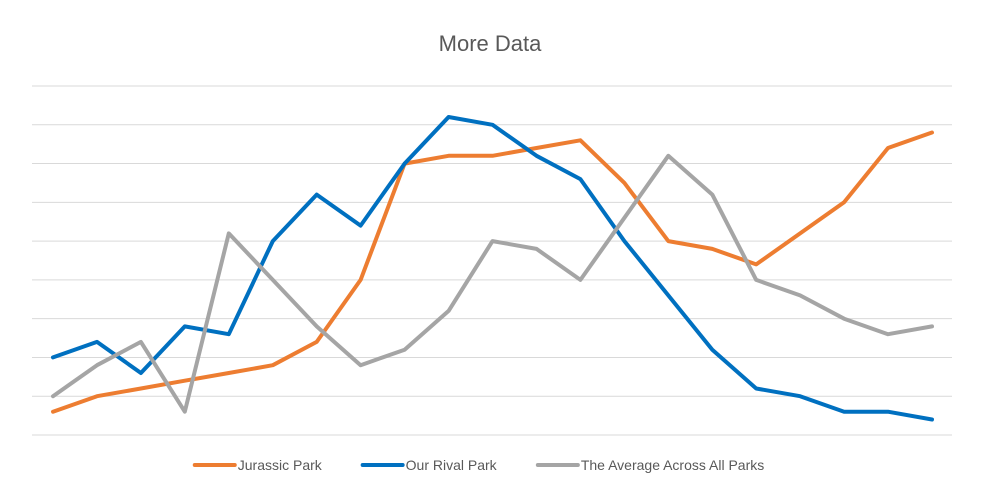  Describe the element at coordinates (672, 465) in the screenshot. I see `legend-label-the-average-across-all-parks: The Average Across All Parks` at that location.